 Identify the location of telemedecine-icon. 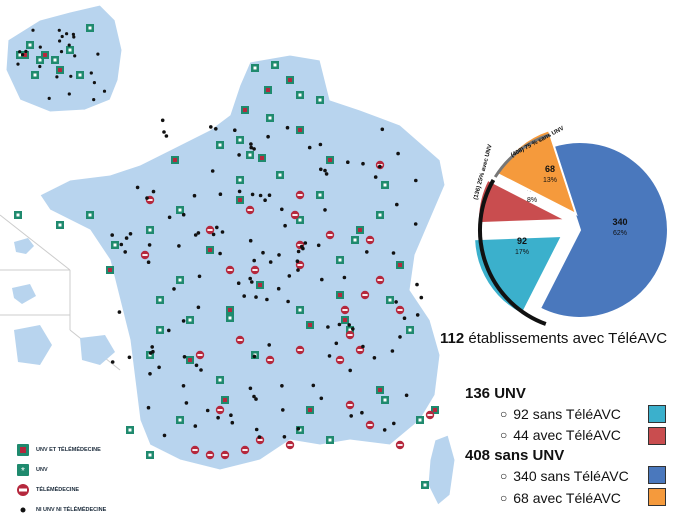
(23, 490).